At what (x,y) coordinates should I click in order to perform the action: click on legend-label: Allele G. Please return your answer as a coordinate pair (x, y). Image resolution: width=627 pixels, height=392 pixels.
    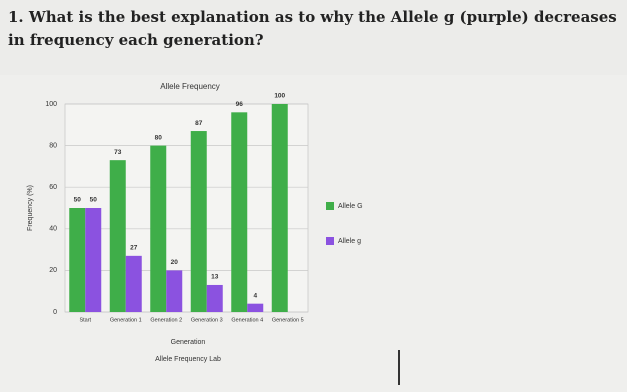
    Looking at the image, I should click on (350, 206).